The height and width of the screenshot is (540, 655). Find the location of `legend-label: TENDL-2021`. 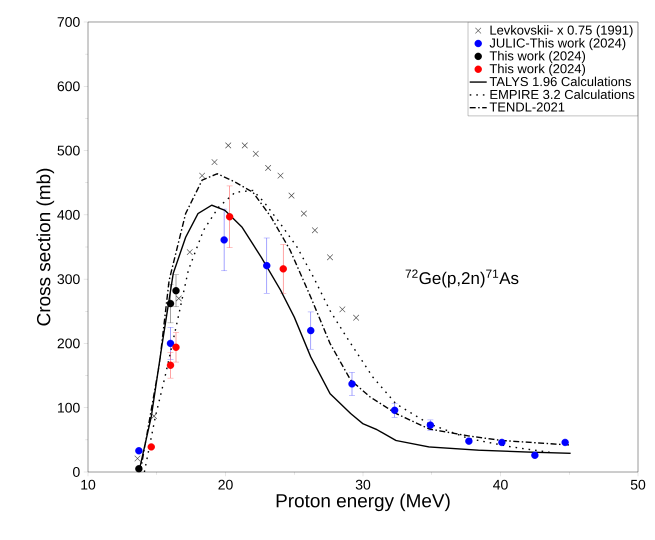

legend-label: TENDL-2021 is located at coordinates (527, 107).